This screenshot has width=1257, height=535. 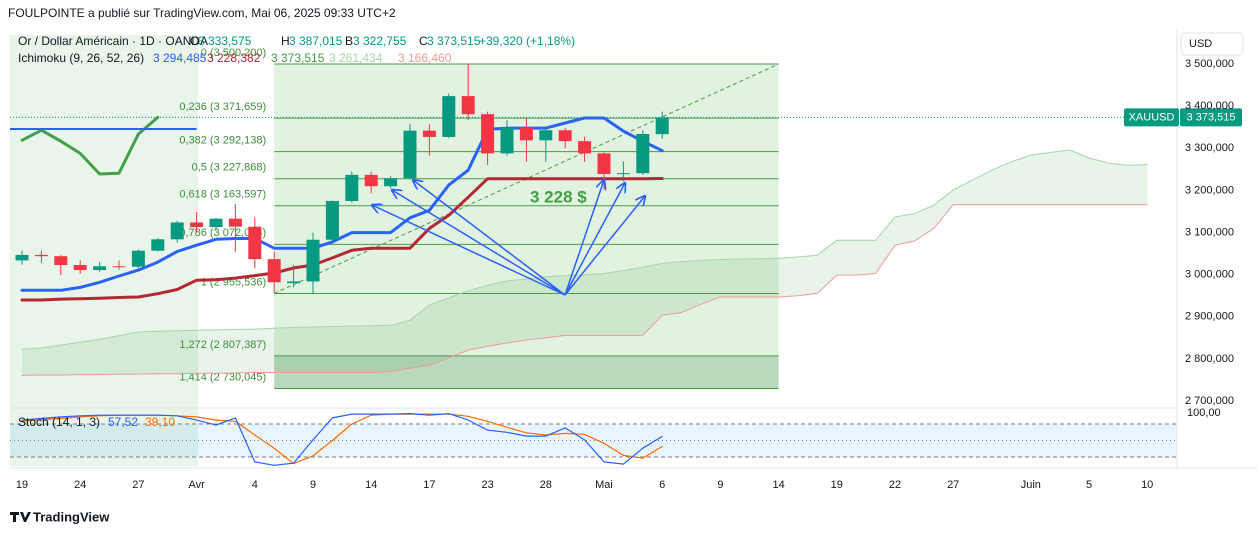 What do you see at coordinates (196, 485) in the screenshot?
I see `x-tick-label: Avr` at bounding box center [196, 485].